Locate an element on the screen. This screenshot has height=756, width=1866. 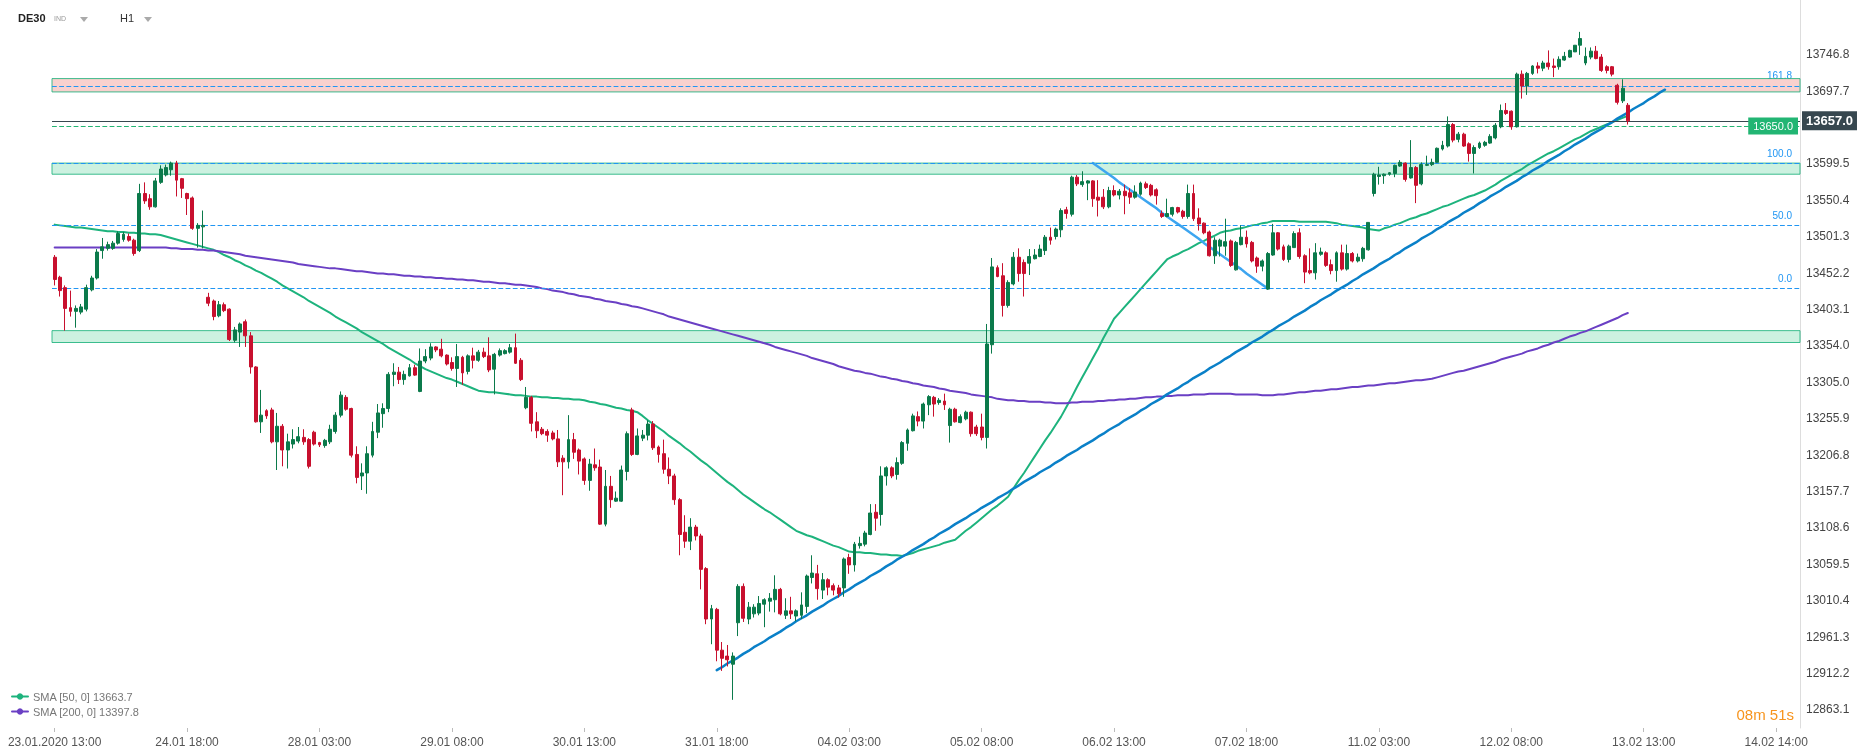
annotation: 08m 51s is located at coordinates (1765, 714).